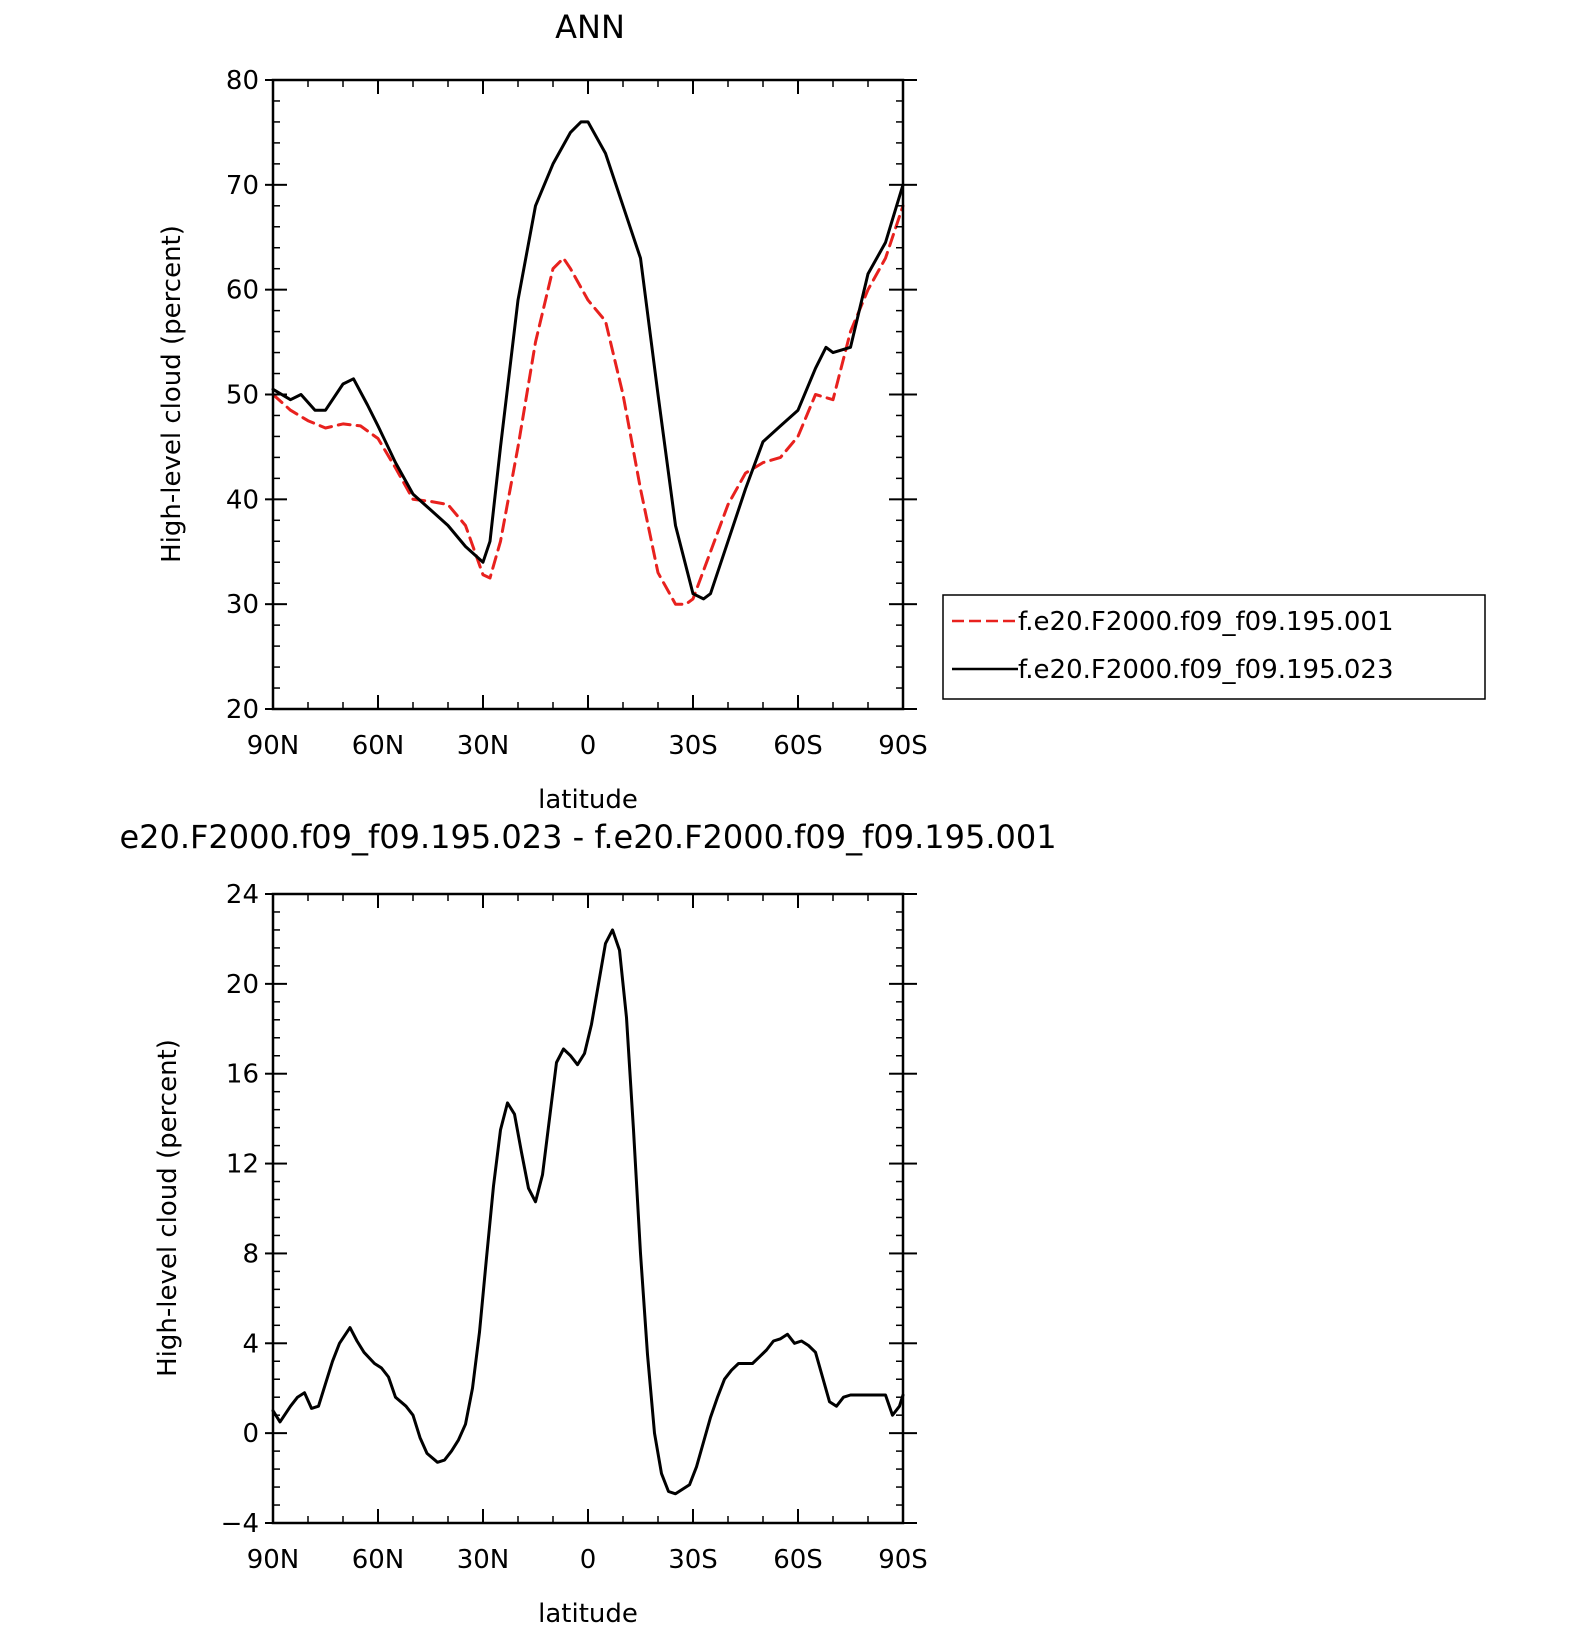 This screenshot has height=1635, width=1588. I want to click on bottom-ytick-label: −4, so click(240, 1524).